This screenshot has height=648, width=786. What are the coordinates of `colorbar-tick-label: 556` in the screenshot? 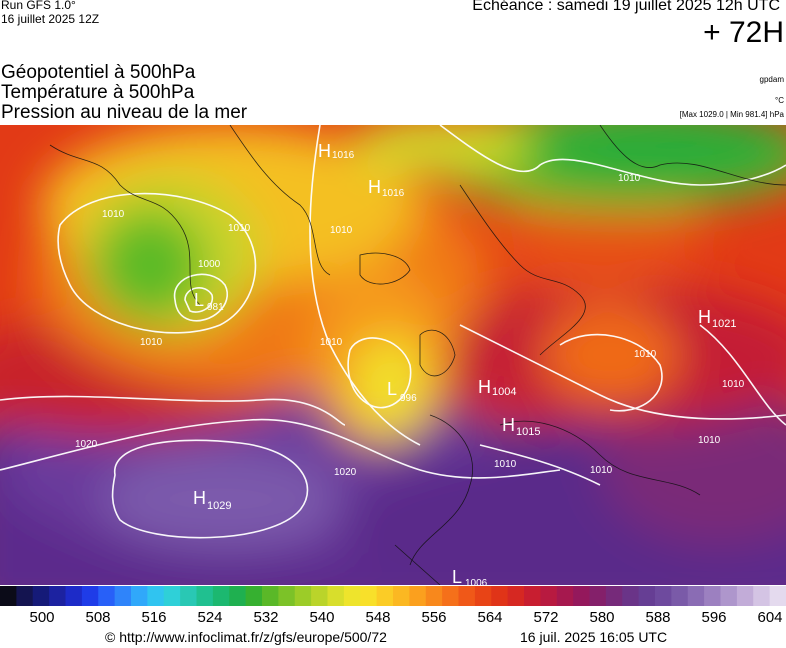 It's located at (434, 617).